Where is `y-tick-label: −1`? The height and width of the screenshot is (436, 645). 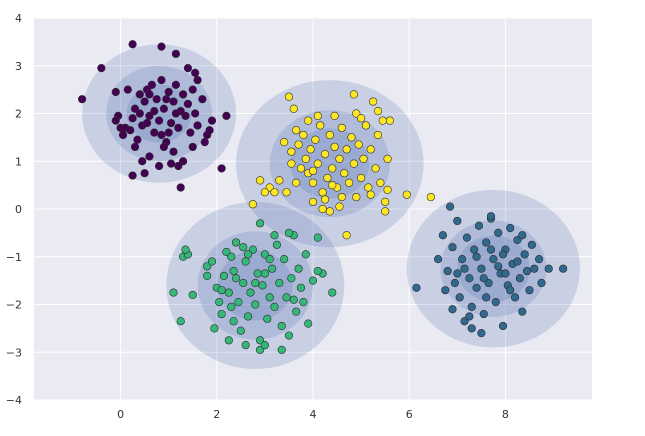
y-tick-label: −1 is located at coordinates (14, 257).